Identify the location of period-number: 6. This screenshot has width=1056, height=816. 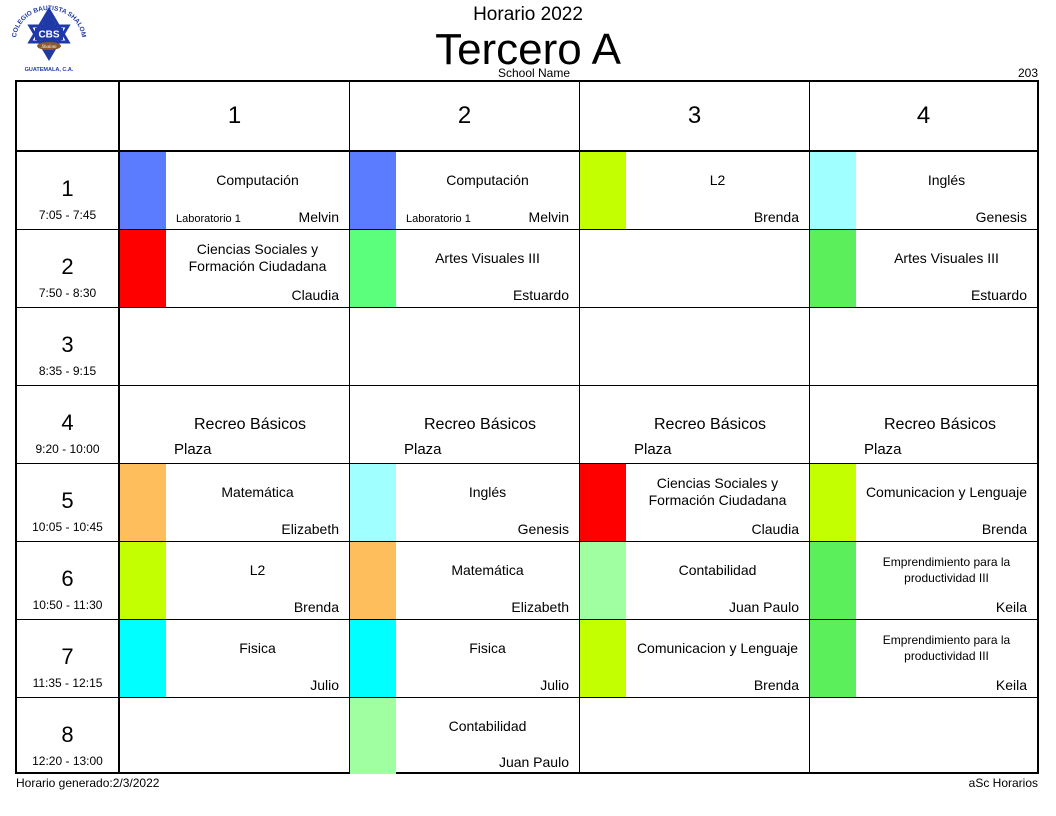
(67, 578).